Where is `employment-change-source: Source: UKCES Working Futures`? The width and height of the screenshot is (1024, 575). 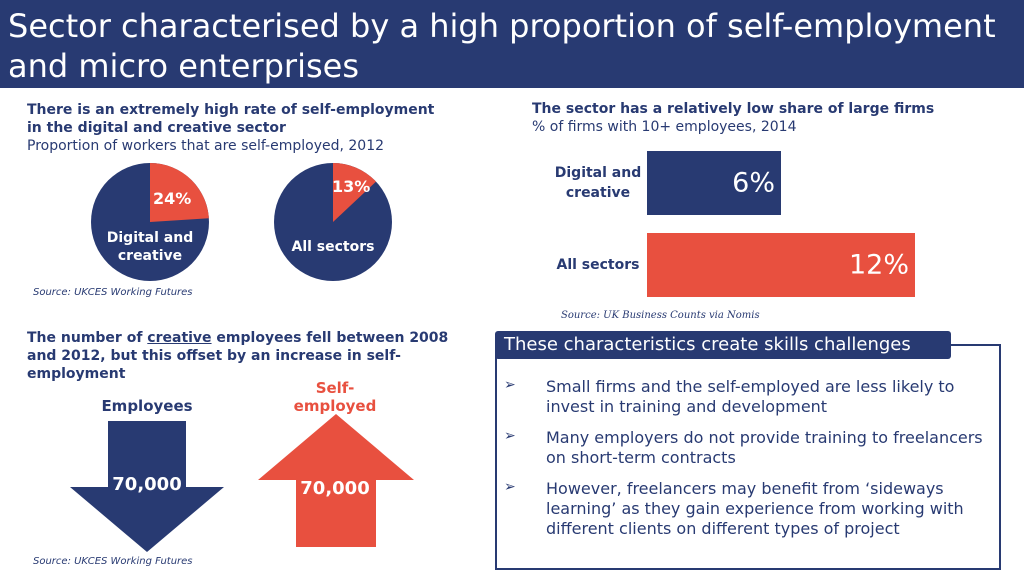 employment-change-source: Source: UKCES Working Futures is located at coordinates (113, 561).